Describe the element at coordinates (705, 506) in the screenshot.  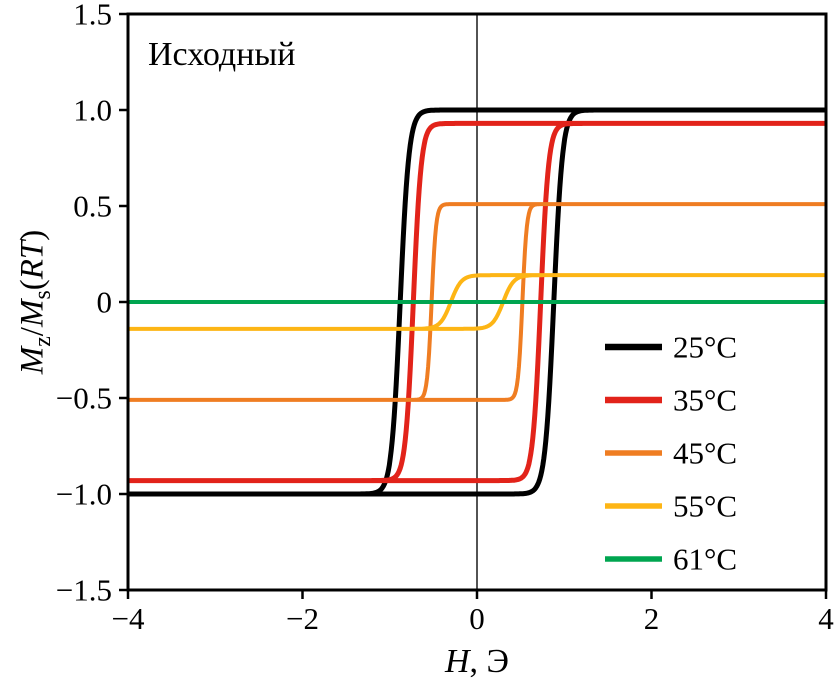
I see `legend-label-55°C: 55°C` at that location.